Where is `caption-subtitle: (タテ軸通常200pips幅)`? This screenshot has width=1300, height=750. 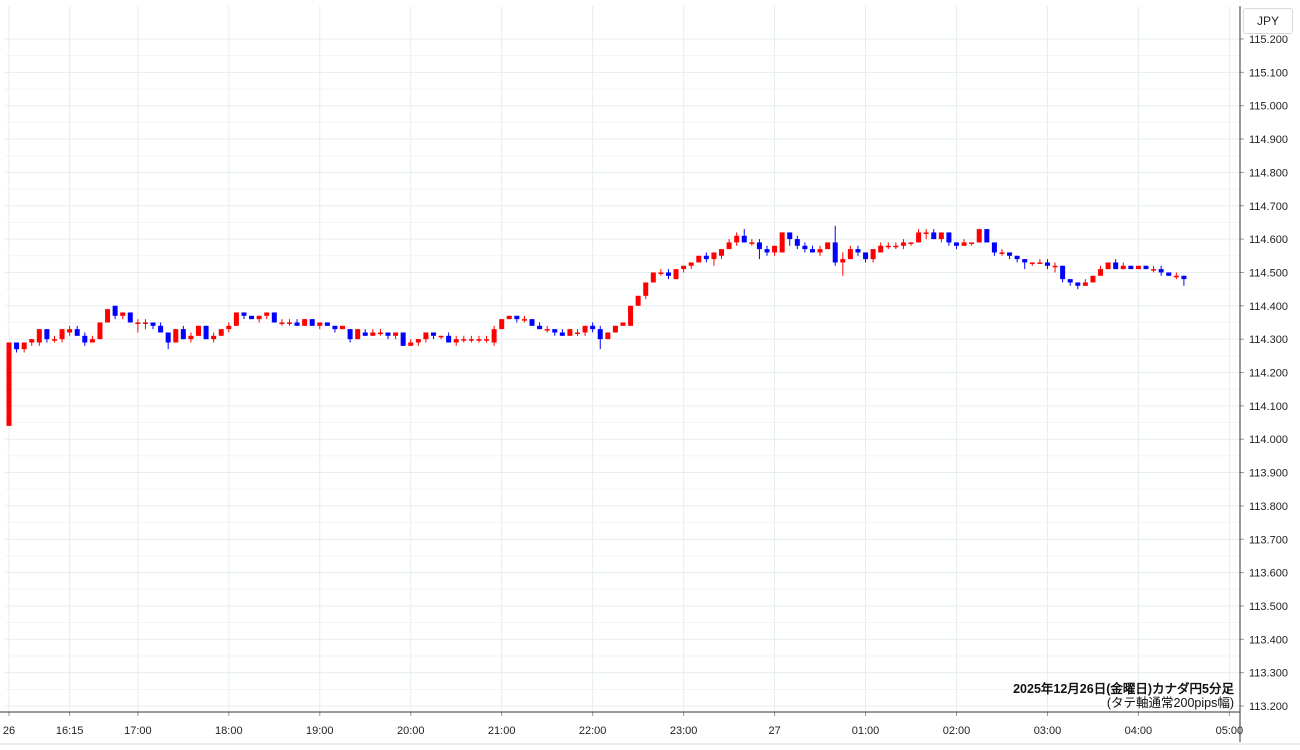 caption-subtitle: (タテ軸通常200pips幅) is located at coordinates (1170, 703).